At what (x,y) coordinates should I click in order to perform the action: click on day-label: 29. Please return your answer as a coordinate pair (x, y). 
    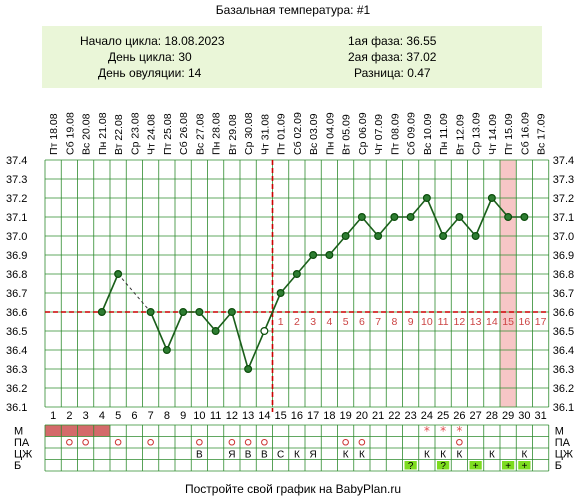
    Looking at the image, I should click on (508, 416).